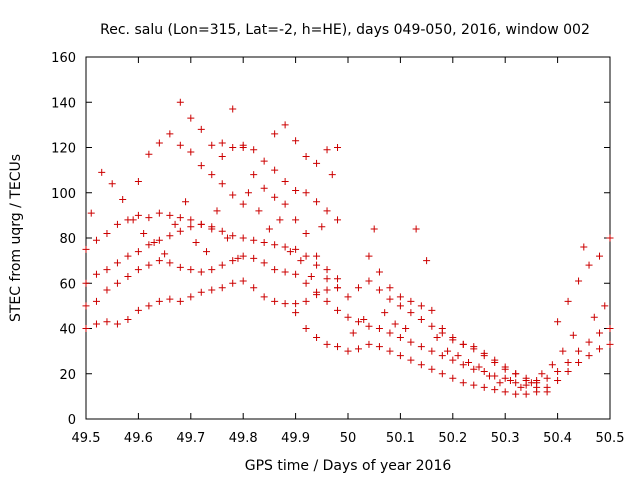 The height and width of the screenshot is (480, 640). I want to click on x-tick-label: 49.7, so click(190, 438).